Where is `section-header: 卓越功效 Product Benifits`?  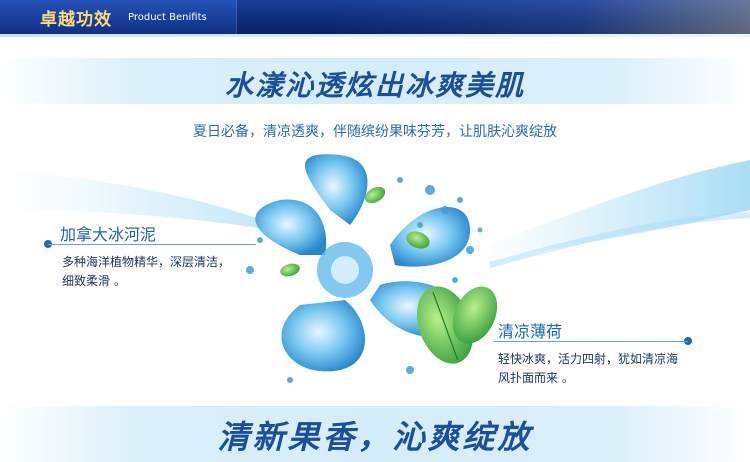 section-header: 卓越功效 Product Benifits is located at coordinates (375, 17).